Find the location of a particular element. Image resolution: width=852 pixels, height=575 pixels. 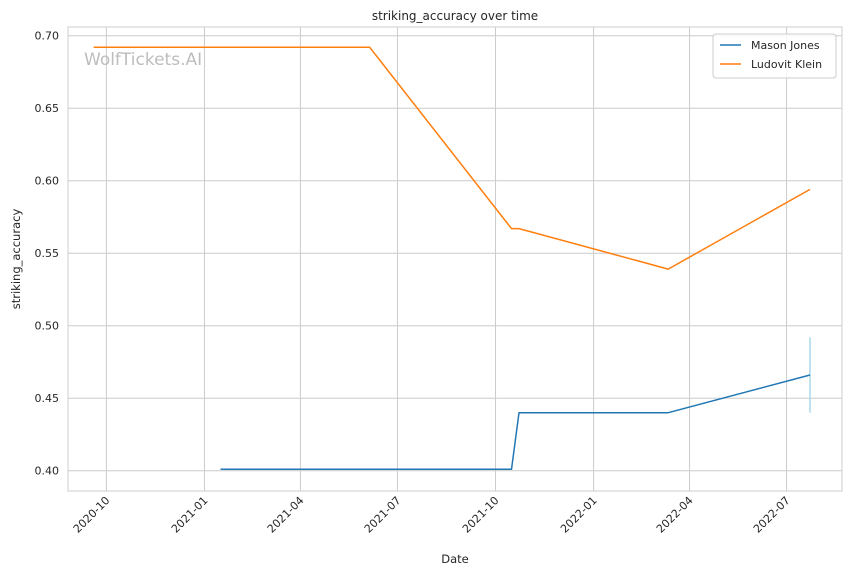

y-axis-title: striking_accuracy is located at coordinates (16, 259).